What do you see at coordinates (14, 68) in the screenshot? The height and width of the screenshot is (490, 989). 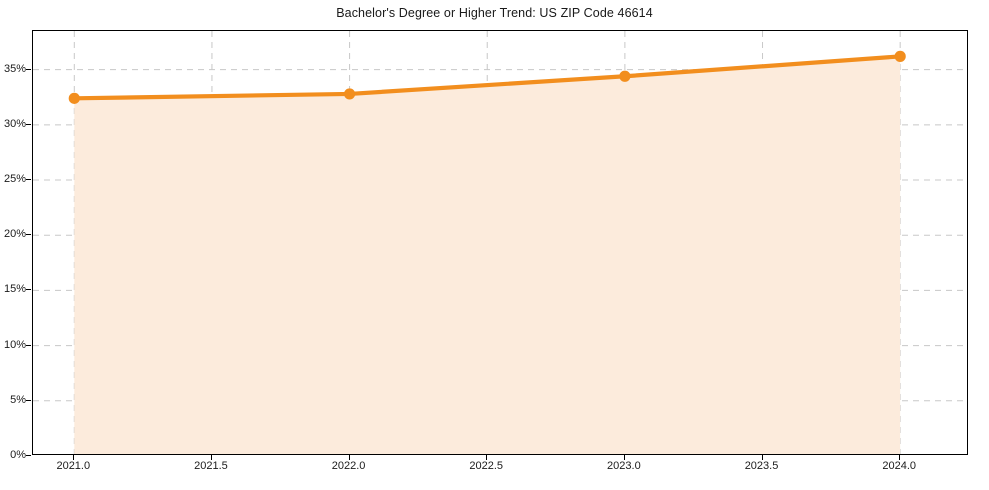 I see `y-axis-tick-label: 35%` at bounding box center [14, 68].